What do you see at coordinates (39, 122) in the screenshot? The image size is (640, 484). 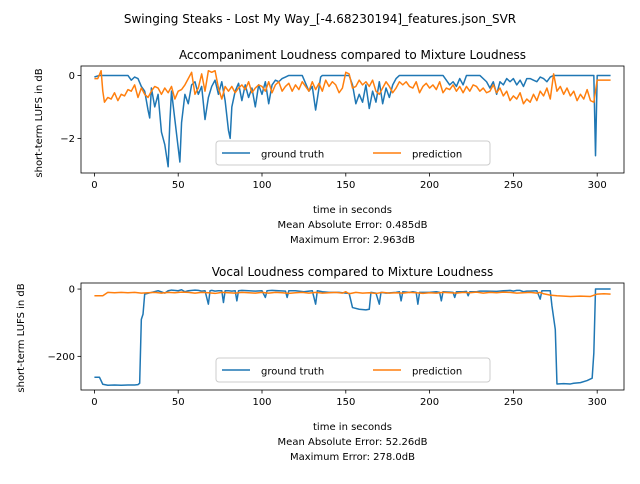 I see `accompaniment-ylabel: short-term LUFS in dB` at bounding box center [39, 122].